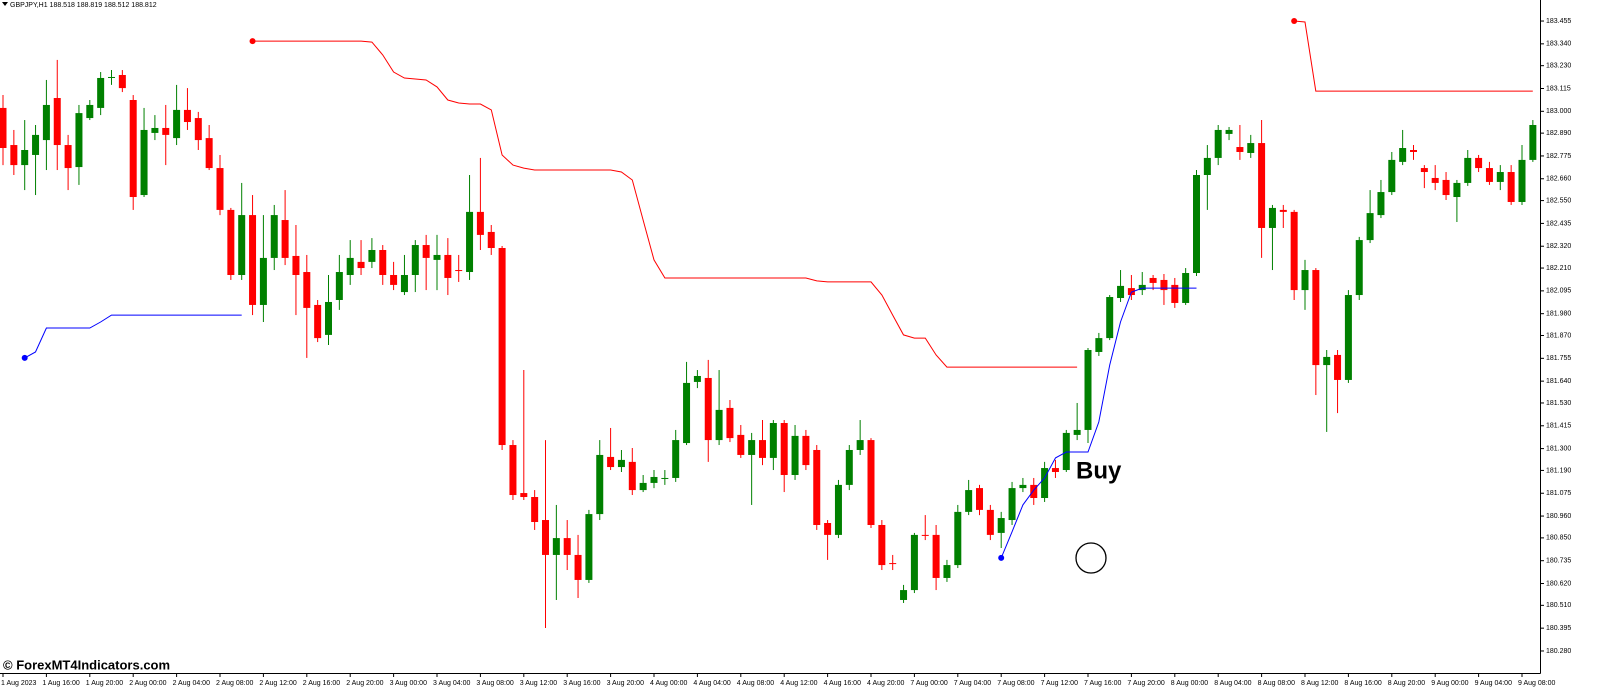 This screenshot has height=700, width=1600. What do you see at coordinates (1493, 683) in the screenshot?
I see `x-tick-label: 9 Aug 04:00` at bounding box center [1493, 683].